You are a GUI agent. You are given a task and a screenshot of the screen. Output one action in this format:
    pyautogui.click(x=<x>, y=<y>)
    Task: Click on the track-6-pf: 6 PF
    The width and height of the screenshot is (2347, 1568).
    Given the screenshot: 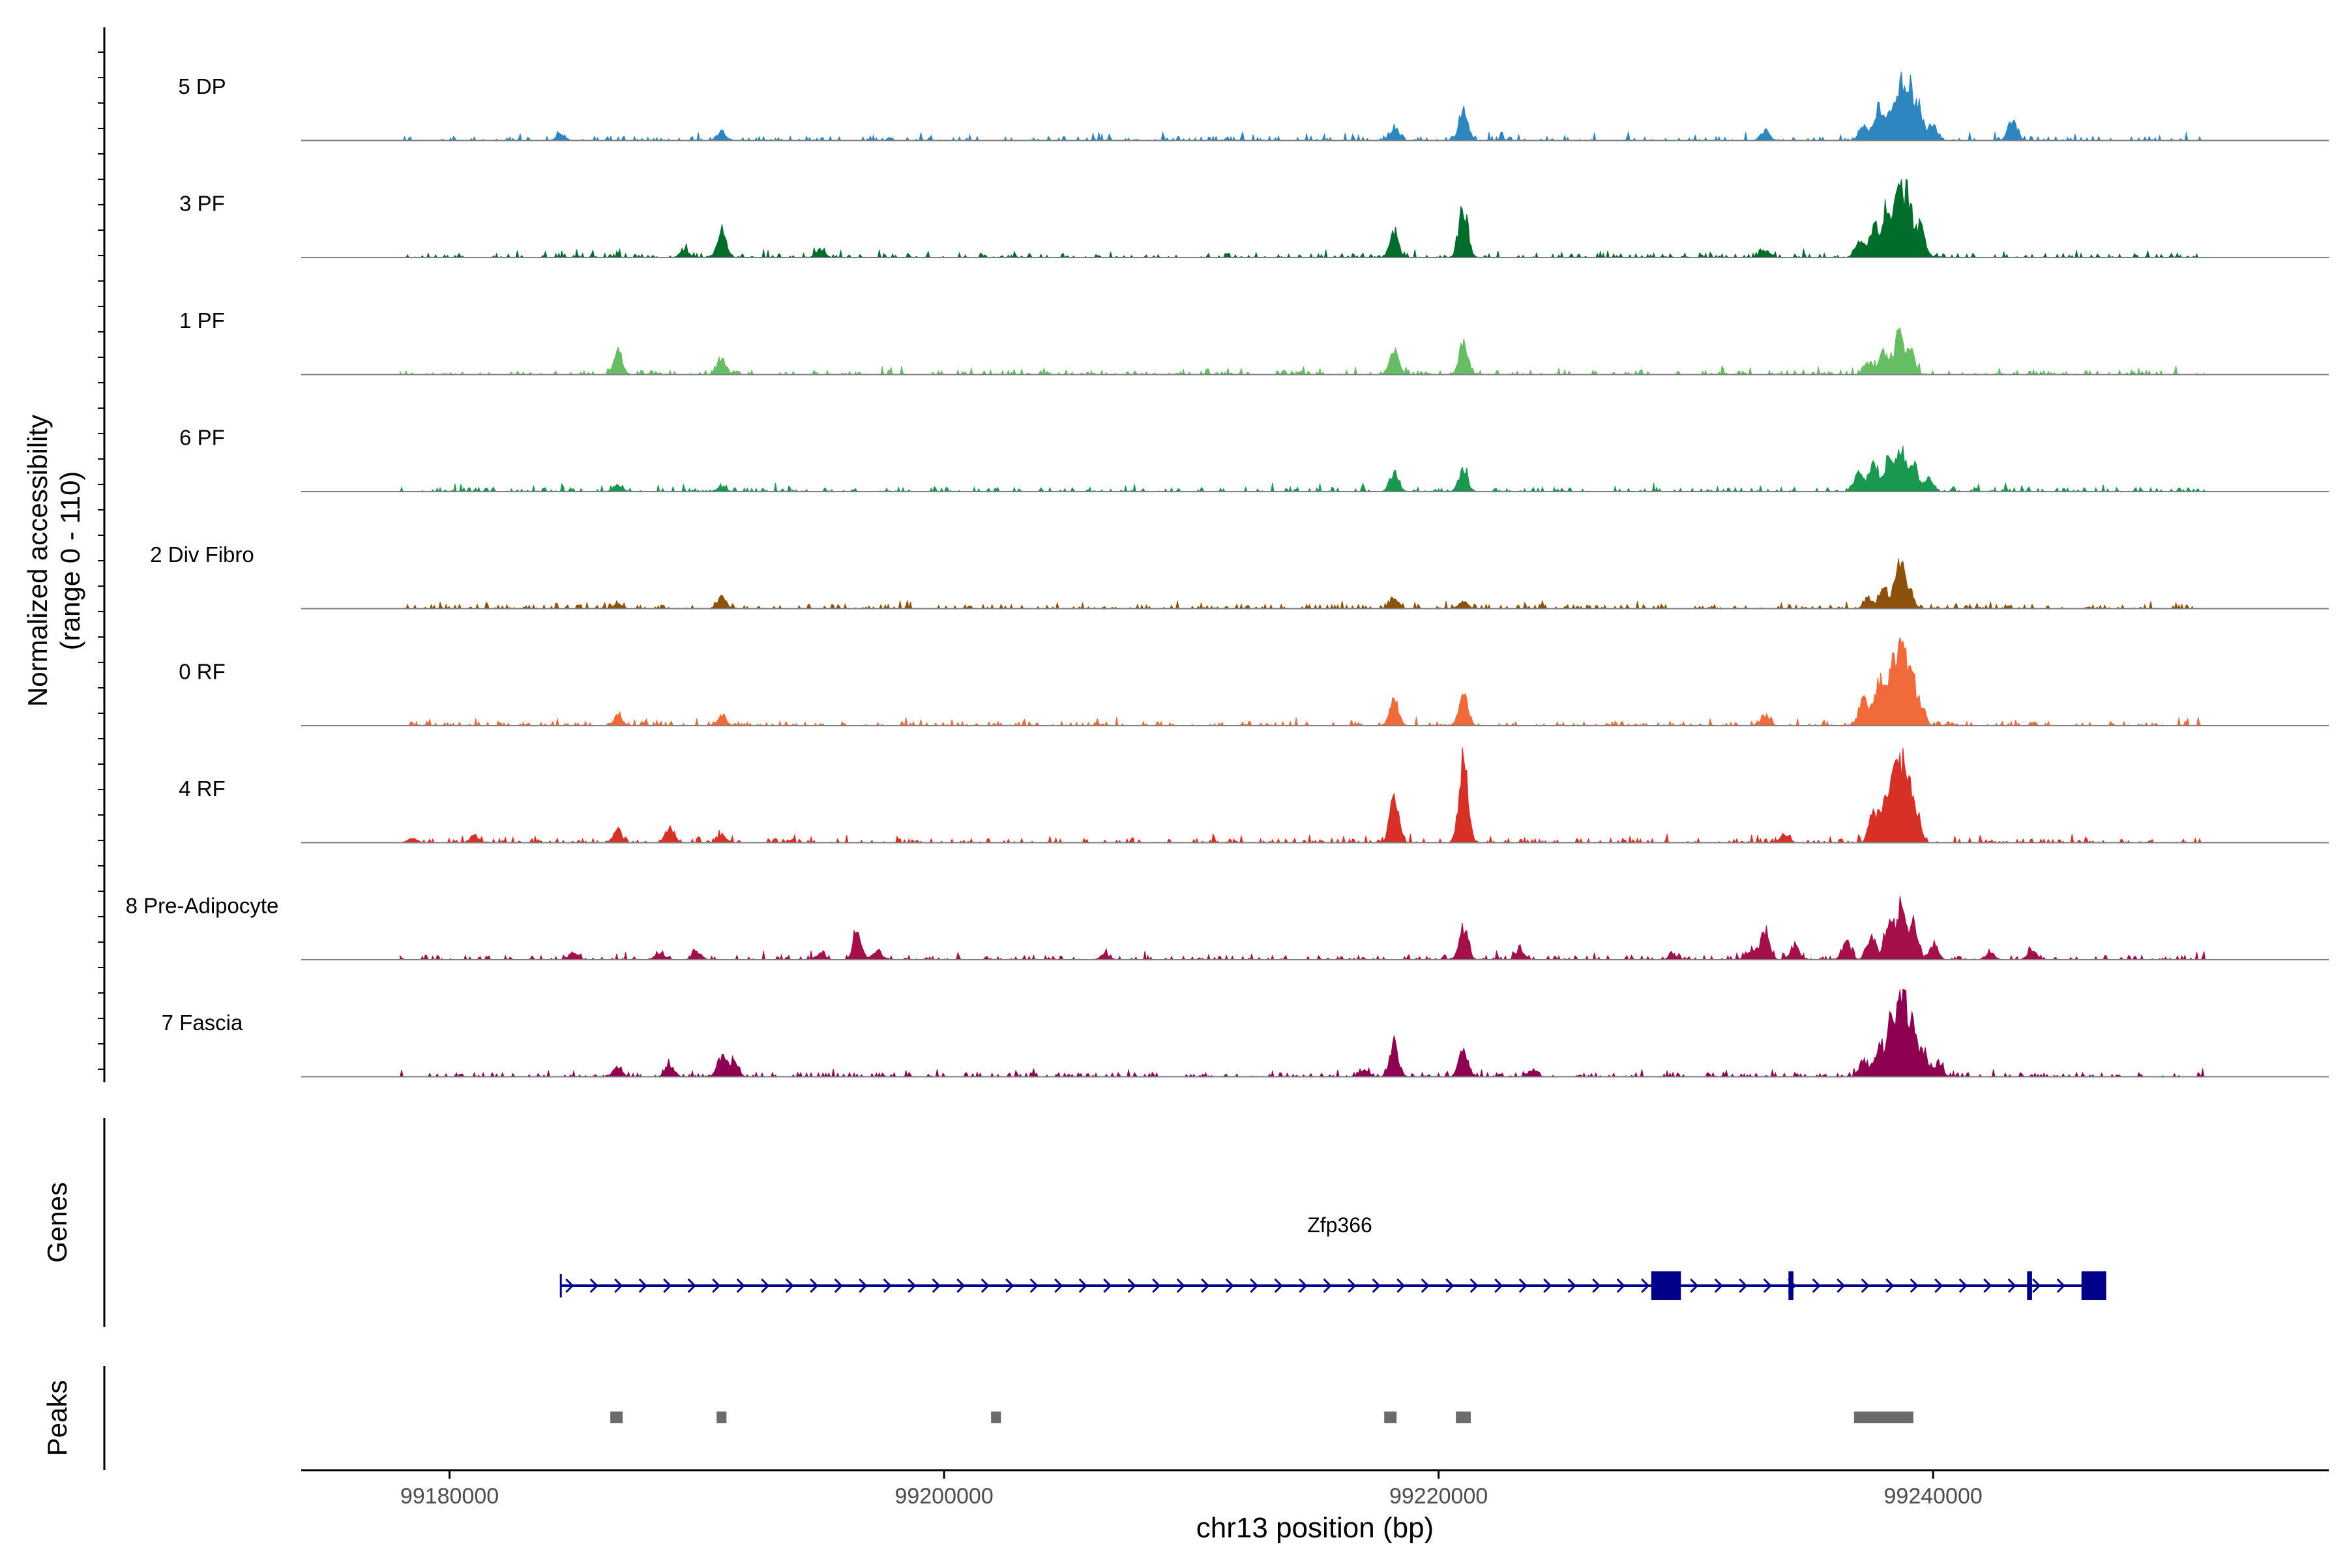 What is the action you would take?
    pyautogui.click(x=1254, y=460)
    